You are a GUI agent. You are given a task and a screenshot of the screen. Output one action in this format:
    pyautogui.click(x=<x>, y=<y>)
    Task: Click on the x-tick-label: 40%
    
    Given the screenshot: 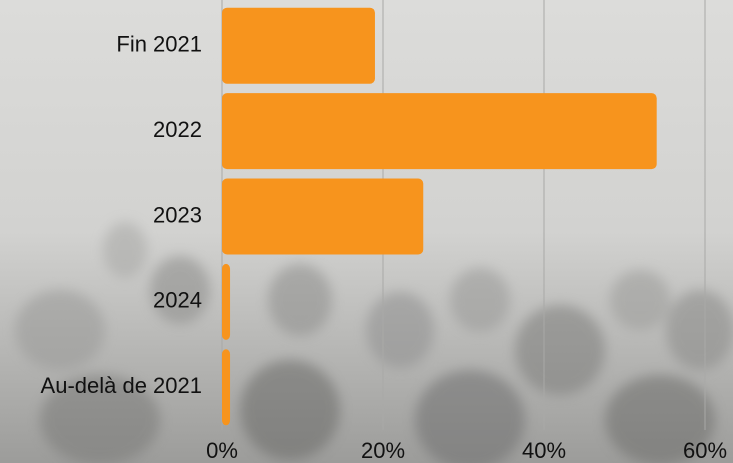 What is the action you would take?
    pyautogui.click(x=544, y=450)
    